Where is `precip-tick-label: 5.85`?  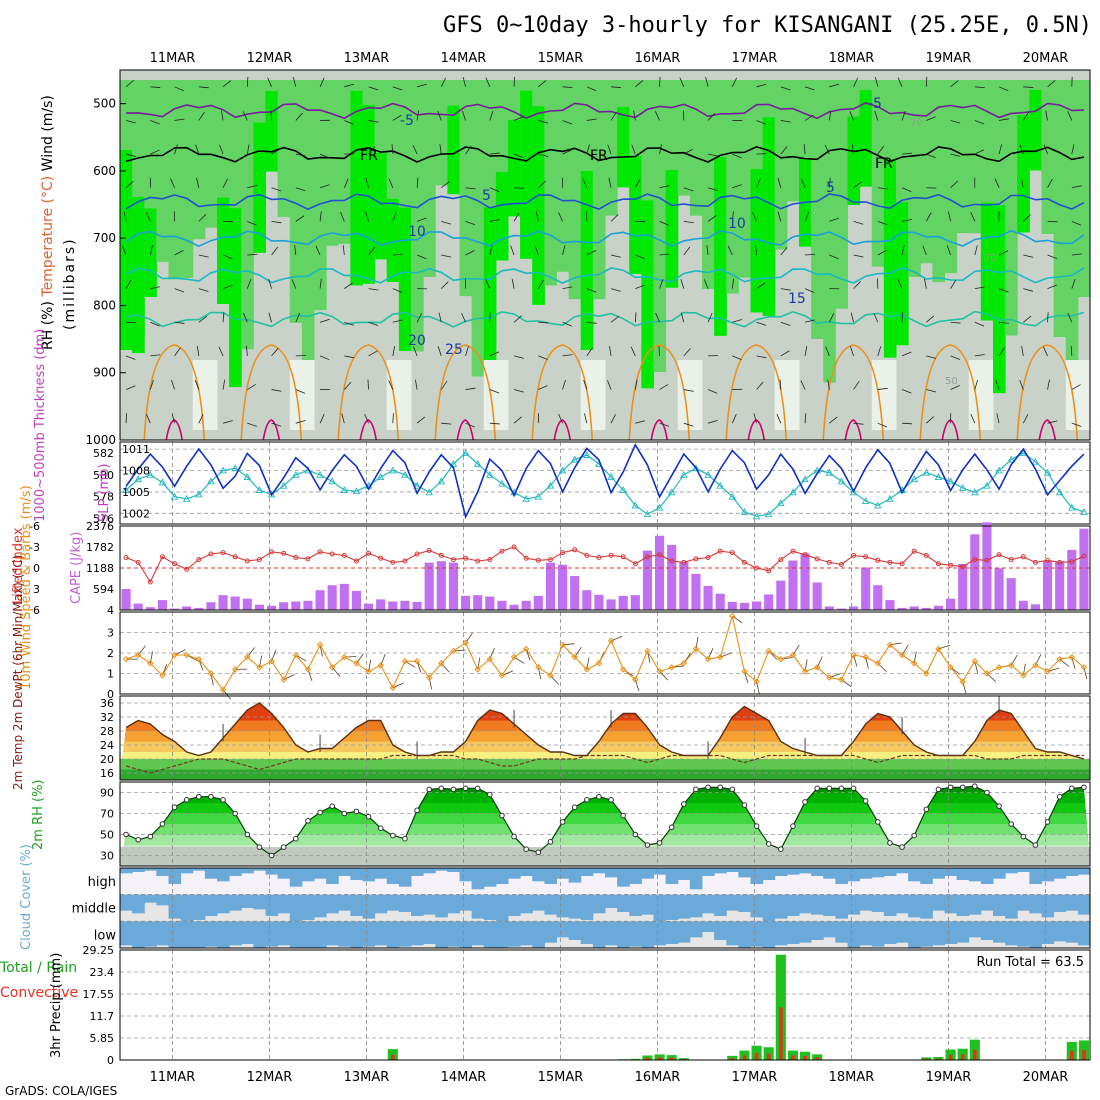
precip-tick-label: 5.85 is located at coordinates (102, 1038).